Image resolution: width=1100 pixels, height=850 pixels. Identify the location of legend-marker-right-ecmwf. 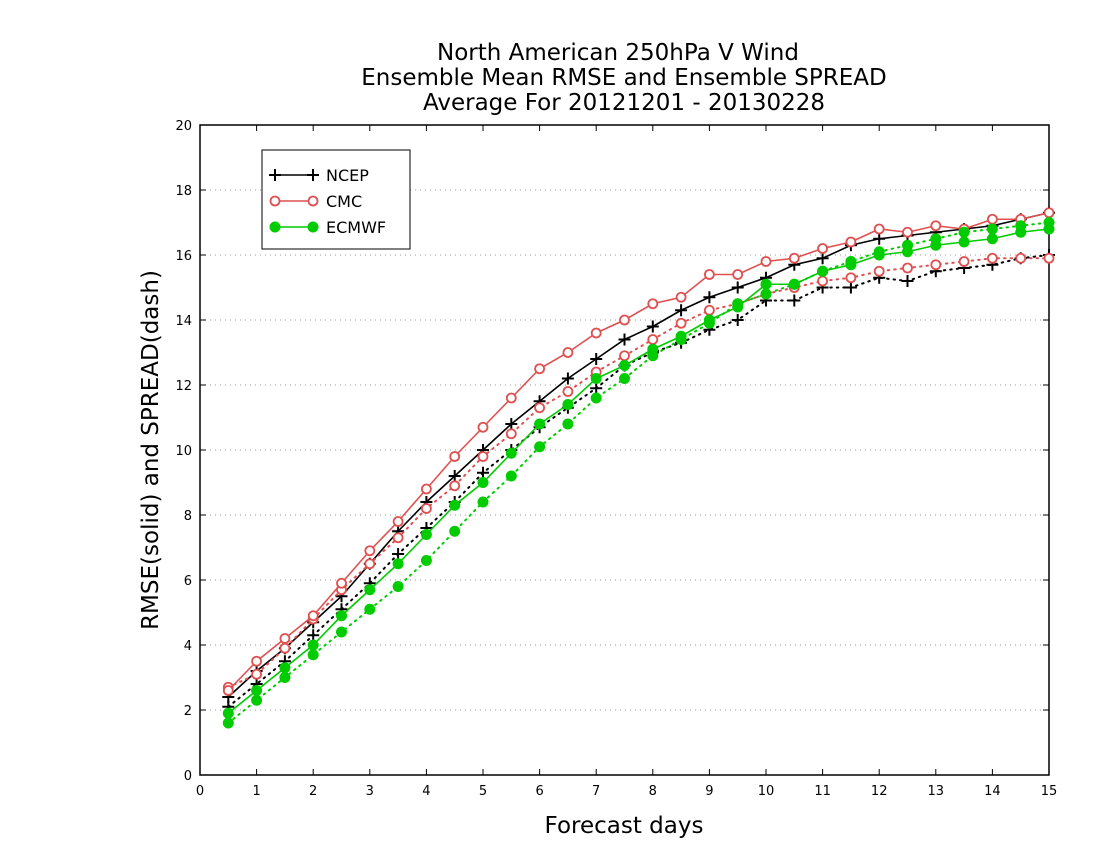
(313, 227).